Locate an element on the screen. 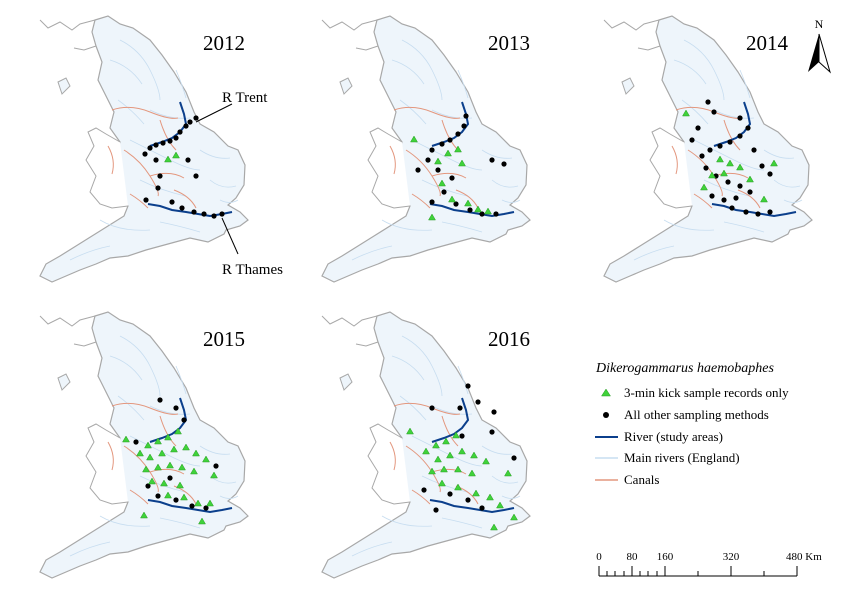 The width and height of the screenshot is (850, 601). map-panel-2016: 2016 is located at coordinates (426, 445).